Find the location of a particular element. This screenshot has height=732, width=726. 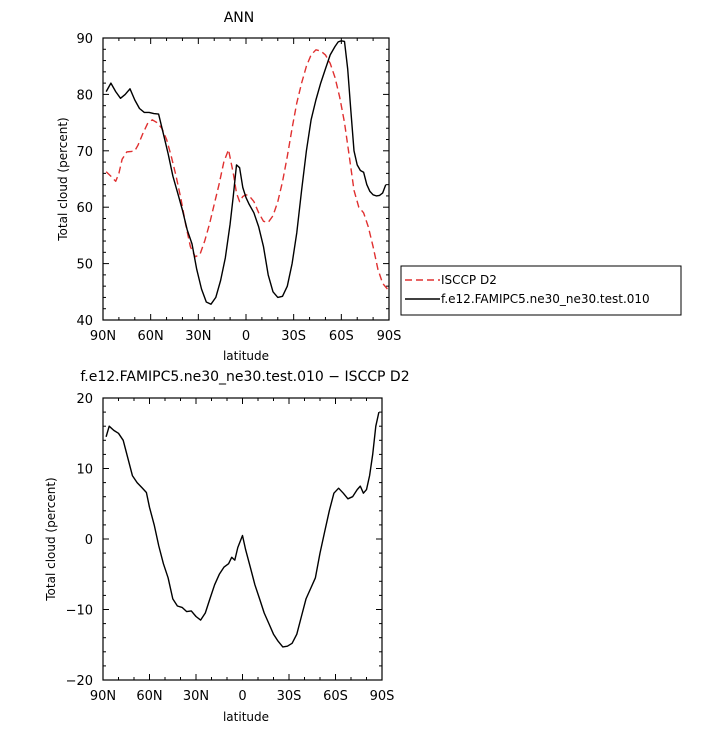

bottom-series-lines is located at coordinates (242, 529).